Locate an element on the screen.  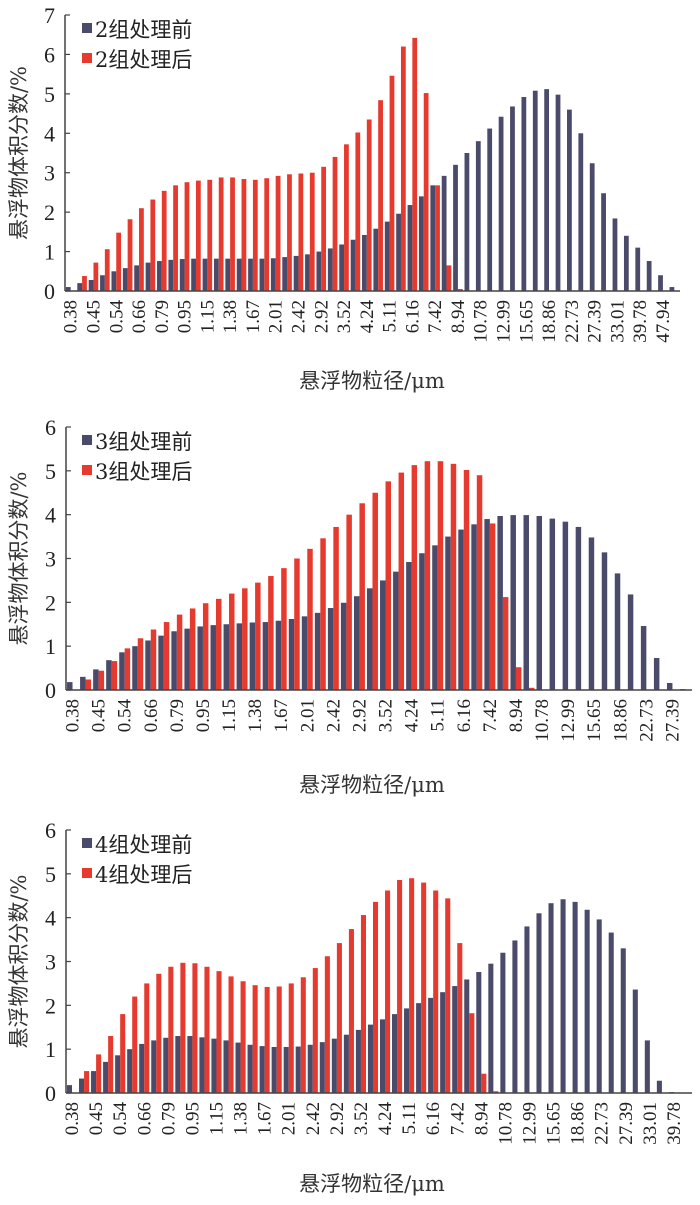
legend-label-before: 4组处理前 is located at coordinates (143, 845).